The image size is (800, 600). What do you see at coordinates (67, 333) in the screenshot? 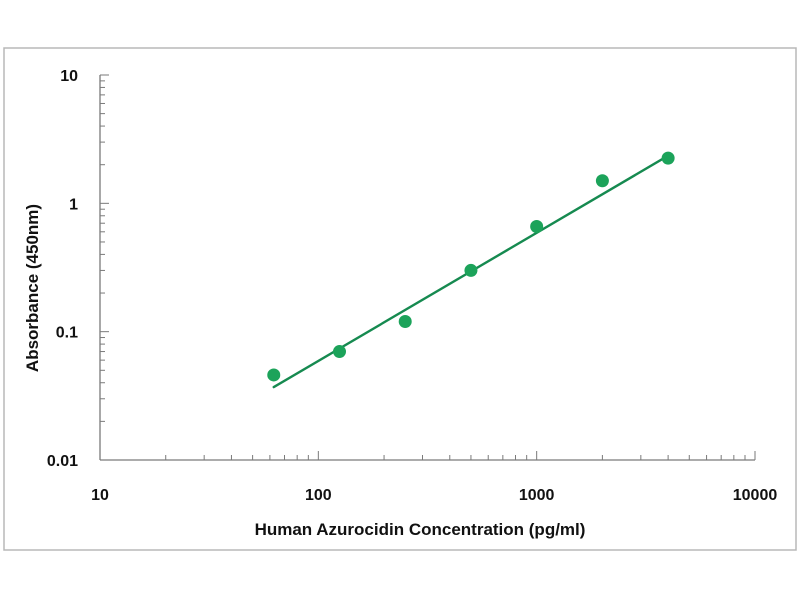
I see `y-tick-label: 0.1` at bounding box center [67, 333].